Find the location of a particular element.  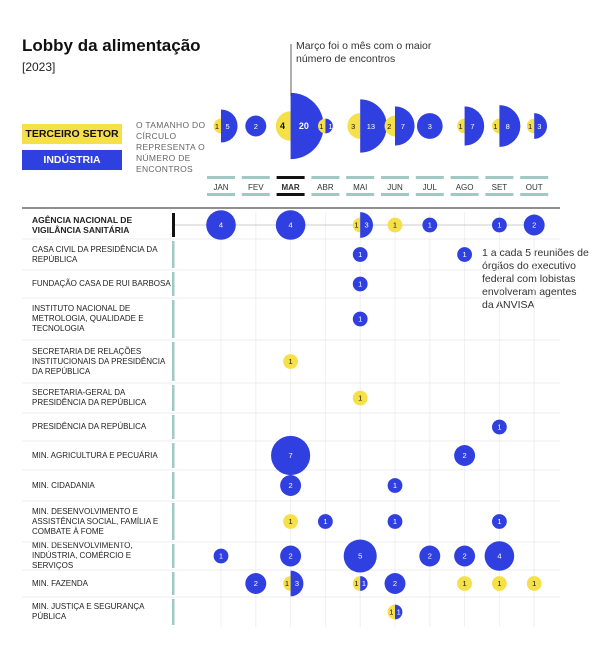

cell-12-jun-industria-label: 1 is located at coordinates (399, 612).